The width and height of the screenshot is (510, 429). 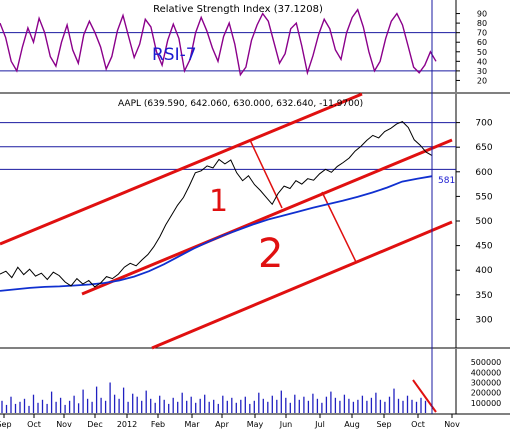 What do you see at coordinates (483, 124) in the screenshot?
I see `price-ytick-label: 700` at bounding box center [483, 124].